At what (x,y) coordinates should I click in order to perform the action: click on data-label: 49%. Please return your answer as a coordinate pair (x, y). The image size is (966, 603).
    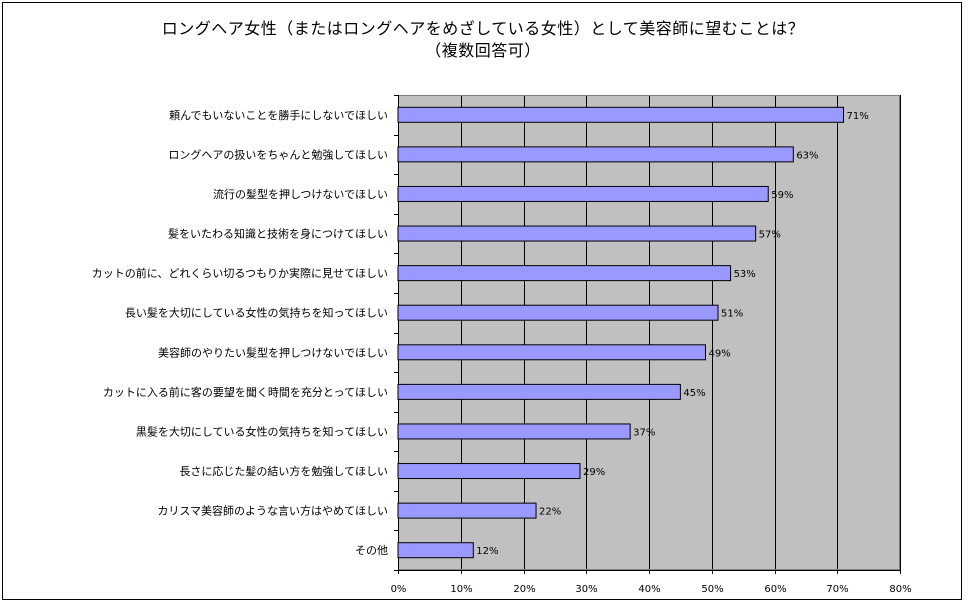
    Looking at the image, I should click on (719, 353).